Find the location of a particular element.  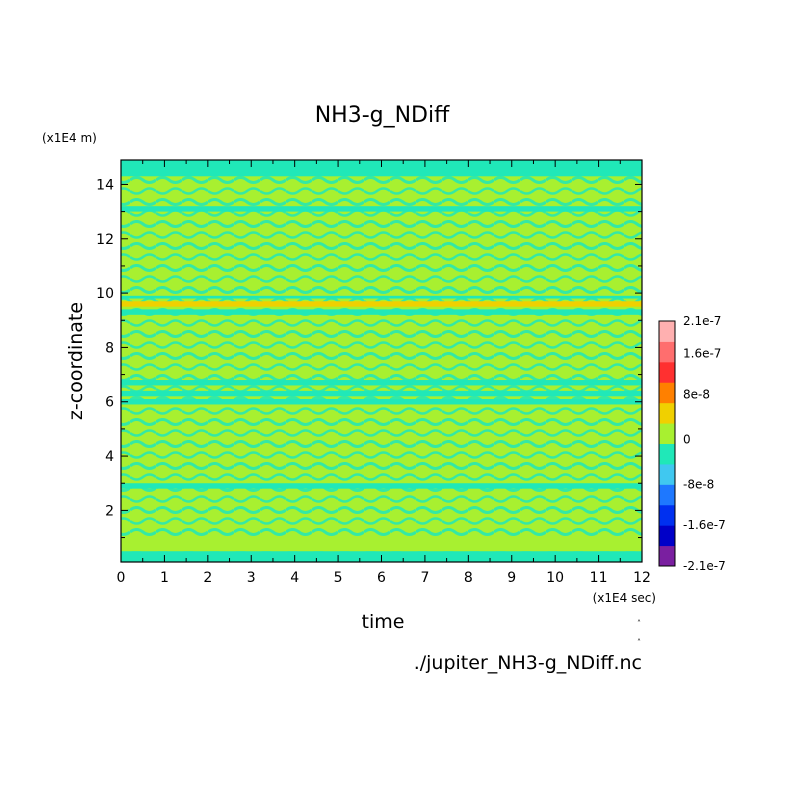

y-tick-label: 2 is located at coordinates (109, 511).